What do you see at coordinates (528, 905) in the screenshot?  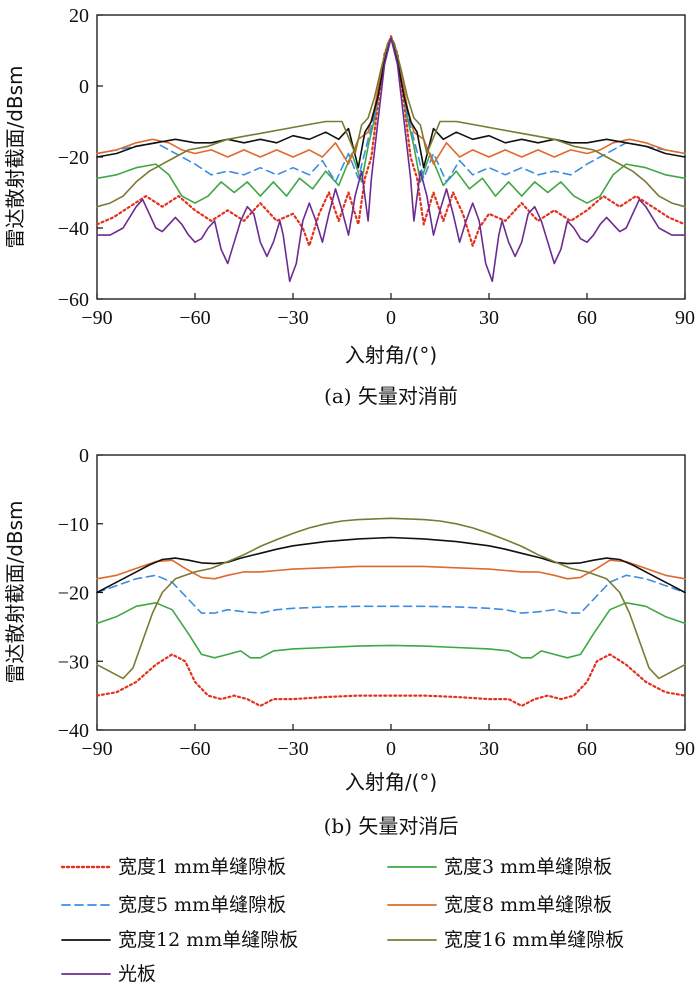 I see `legend-label-w8: 宽度8 mm单缝隙板` at bounding box center [528, 905].